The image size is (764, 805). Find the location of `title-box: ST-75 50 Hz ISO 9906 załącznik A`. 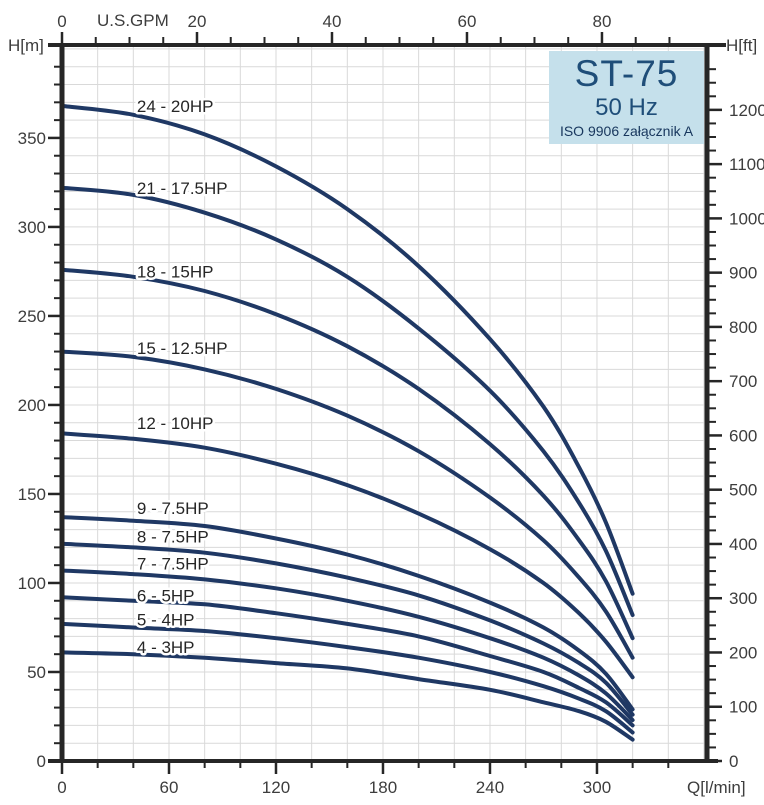

title-box: ST-75 50 Hz ISO 9906 załącznik A is located at coordinates (626, 97).